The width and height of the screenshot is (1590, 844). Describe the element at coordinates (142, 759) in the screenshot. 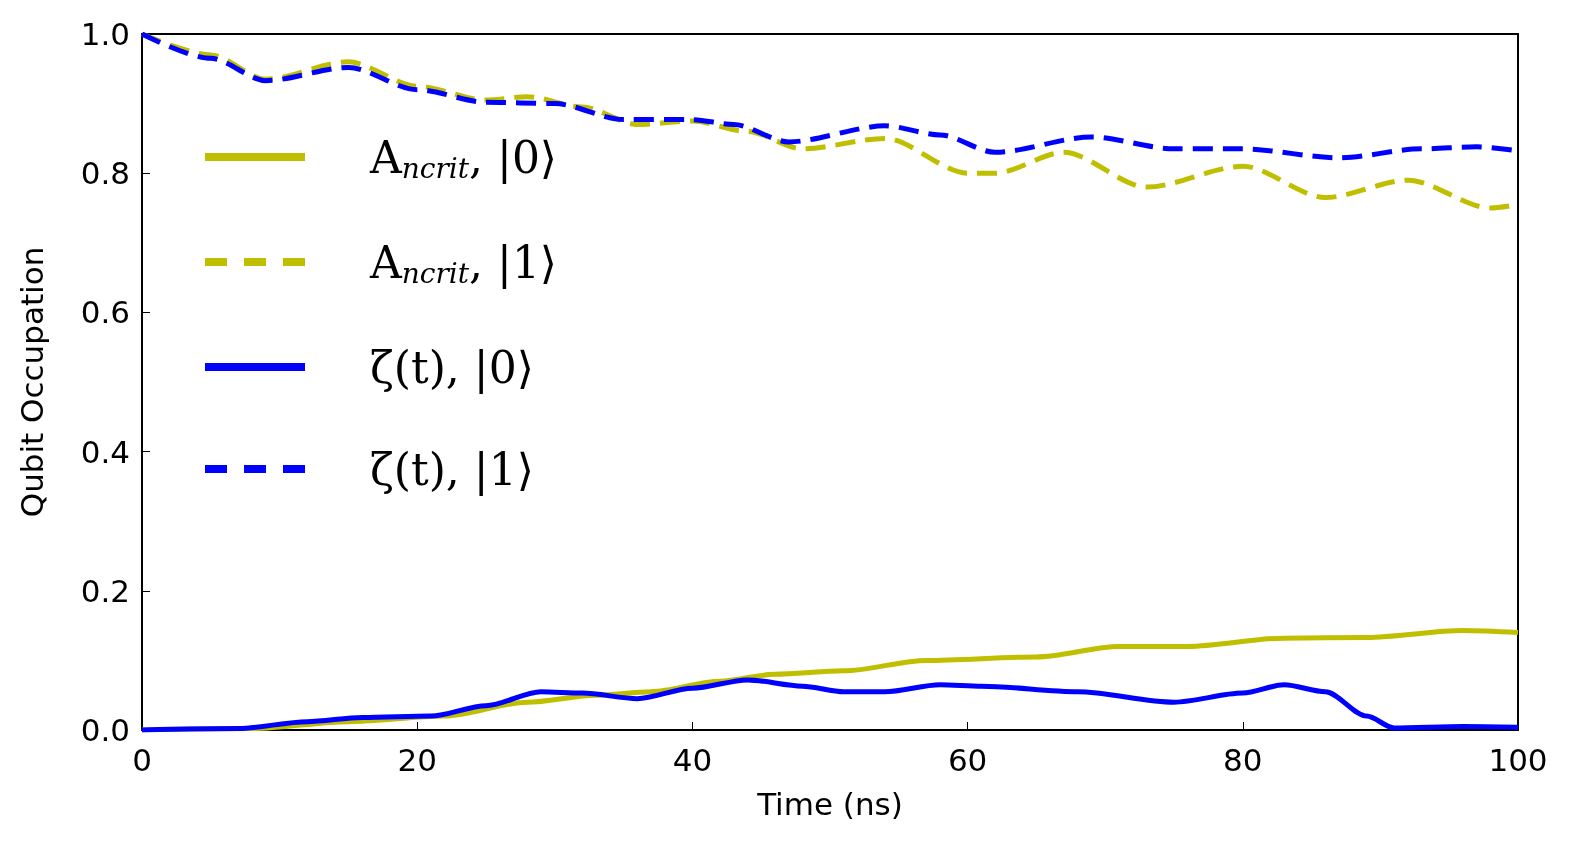

I see `x-tick-label: 0` at that location.